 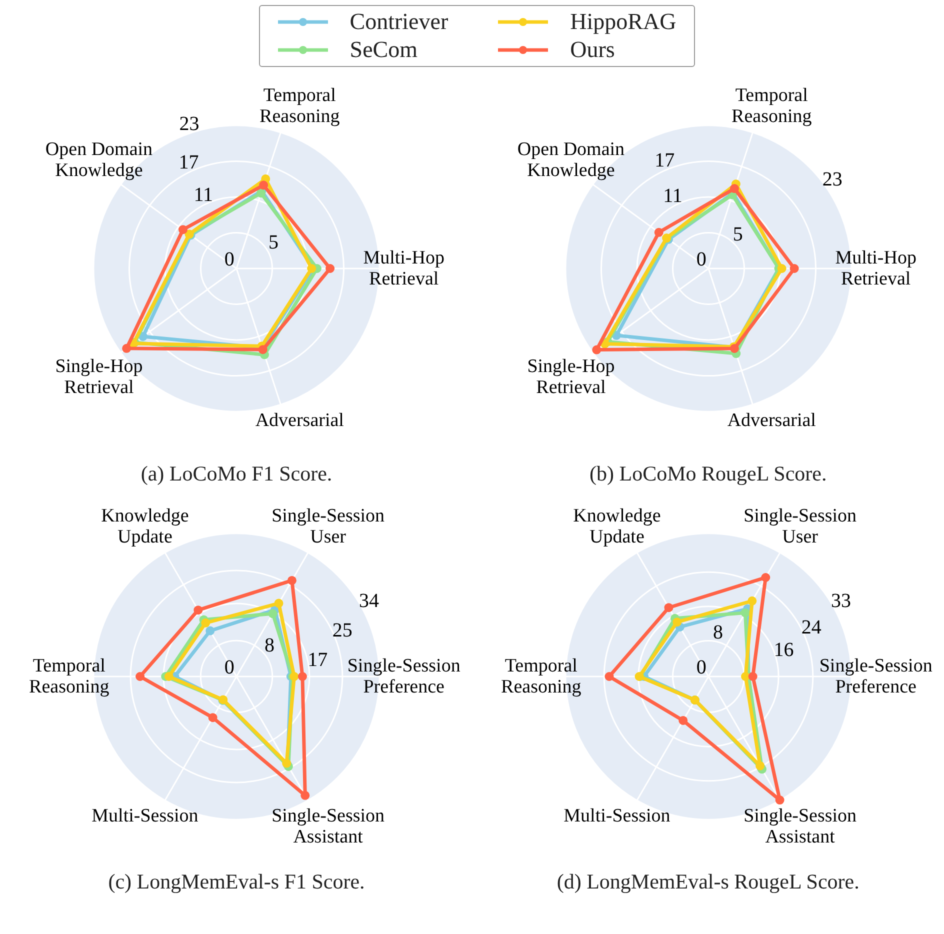 I want to click on text: (d) LongMemEval-s RougeL Score., so click(x=708, y=882).